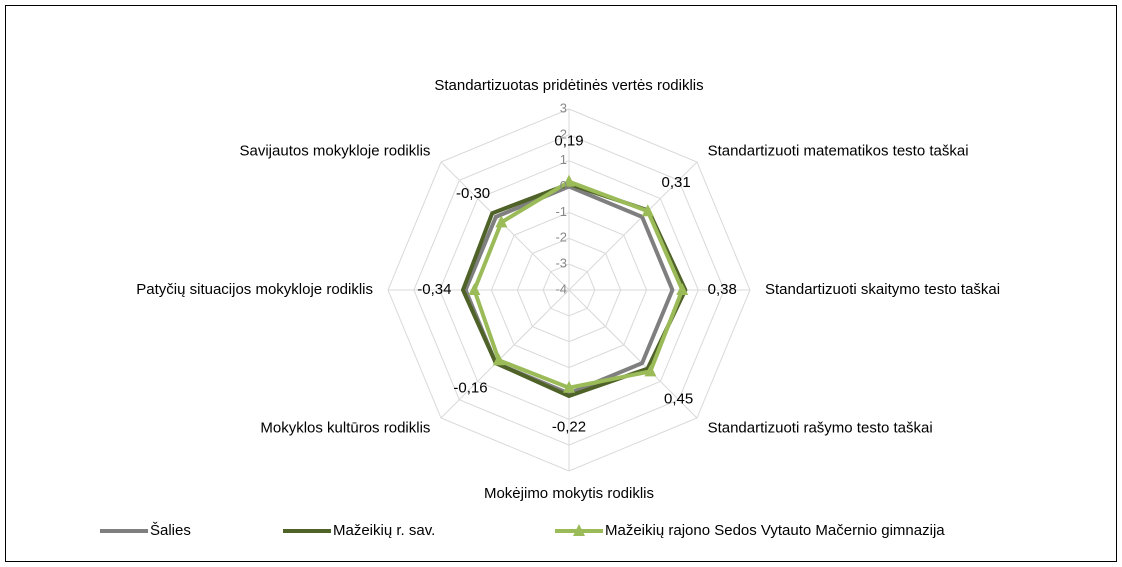 The image size is (1122, 567). Describe the element at coordinates (675, 182) in the screenshot. I see `data-label: 0,31` at that location.